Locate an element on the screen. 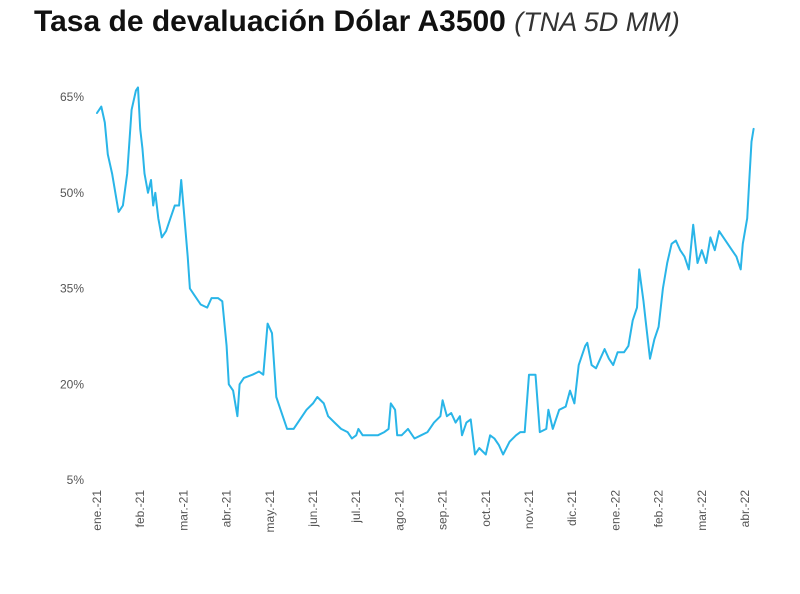  x-tick-label: abr.-21 is located at coordinates (227, 509).